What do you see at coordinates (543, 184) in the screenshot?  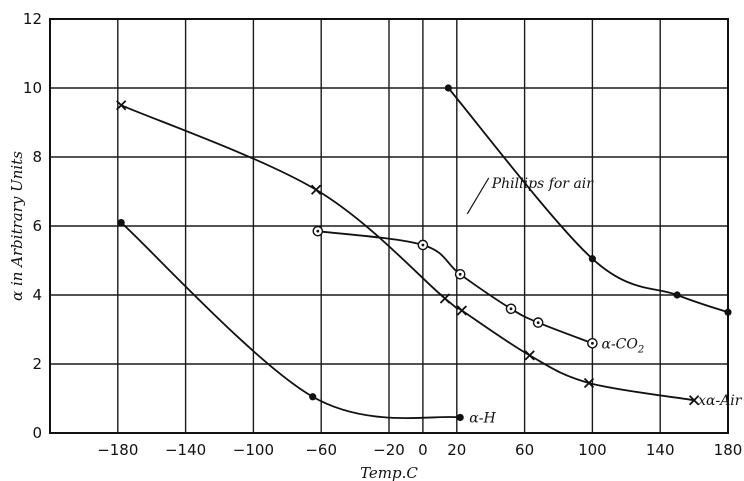 I see `annotation-phillips-for-air: Phillips for air` at bounding box center [543, 184].